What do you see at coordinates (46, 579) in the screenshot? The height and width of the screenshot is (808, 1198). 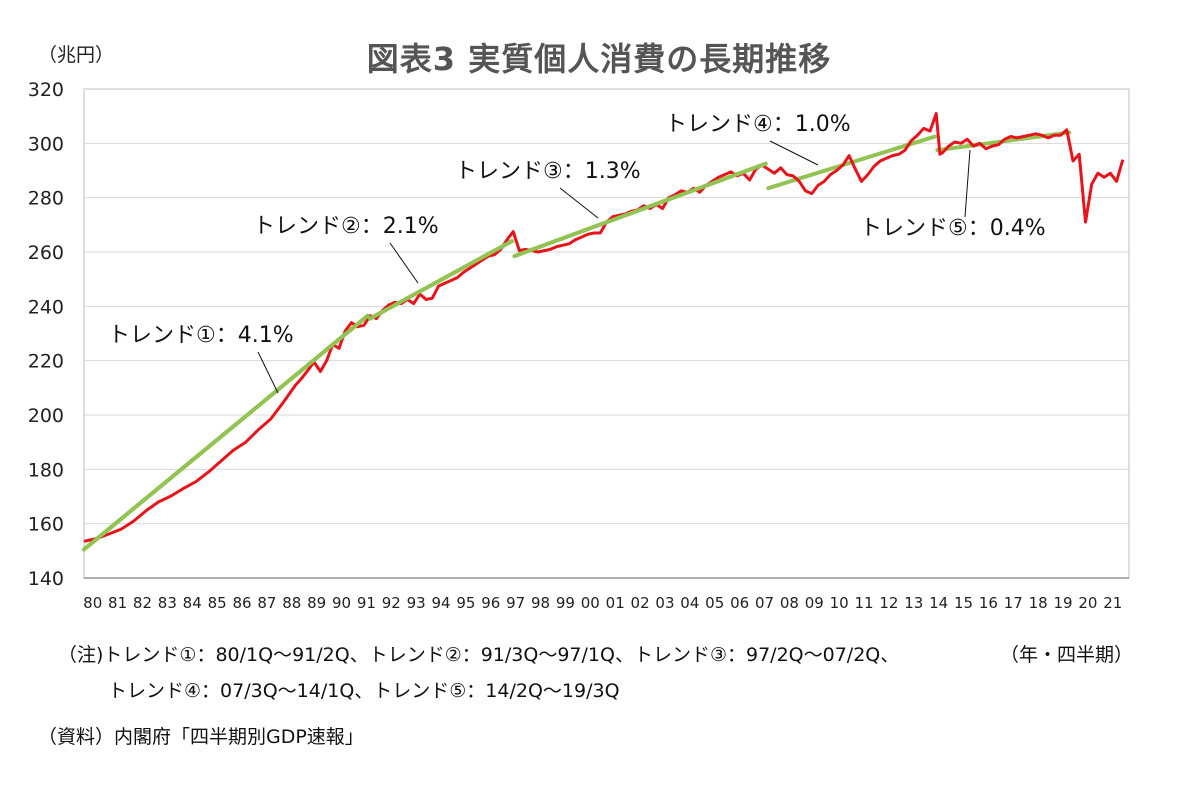 I see `y-tick-label: 140` at bounding box center [46, 579].